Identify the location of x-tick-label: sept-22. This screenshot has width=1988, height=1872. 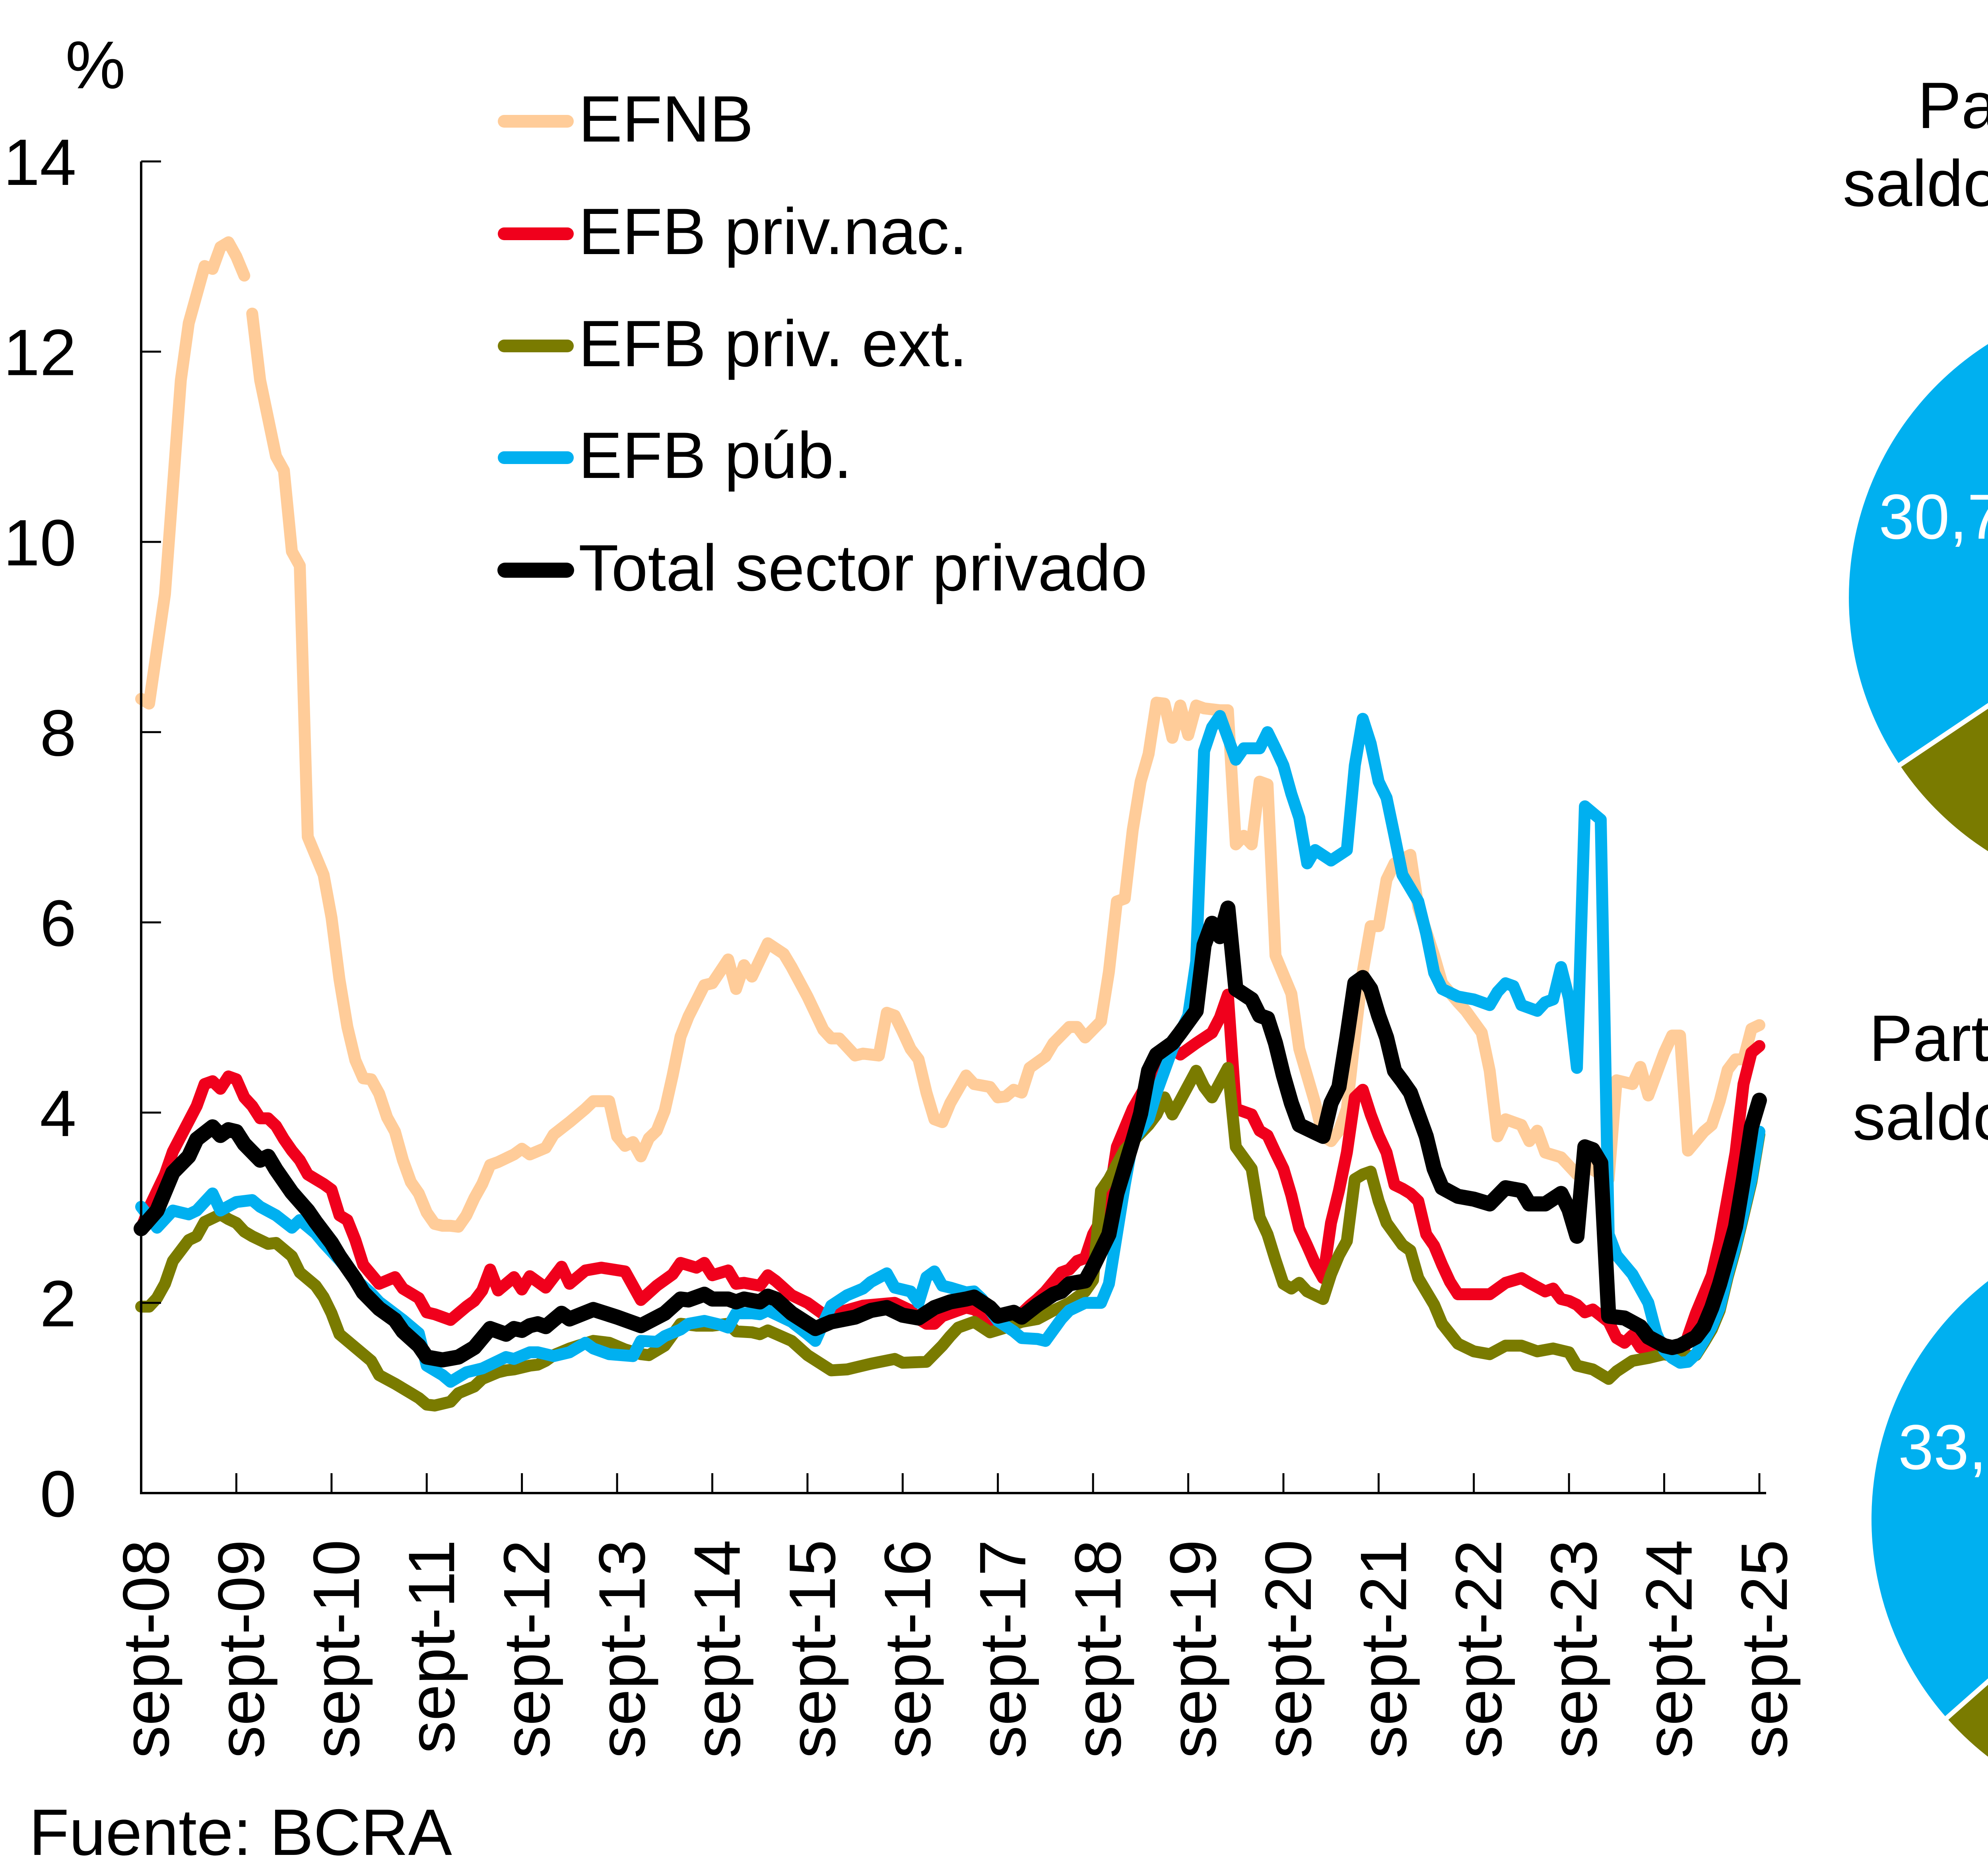
(1478, 1649).